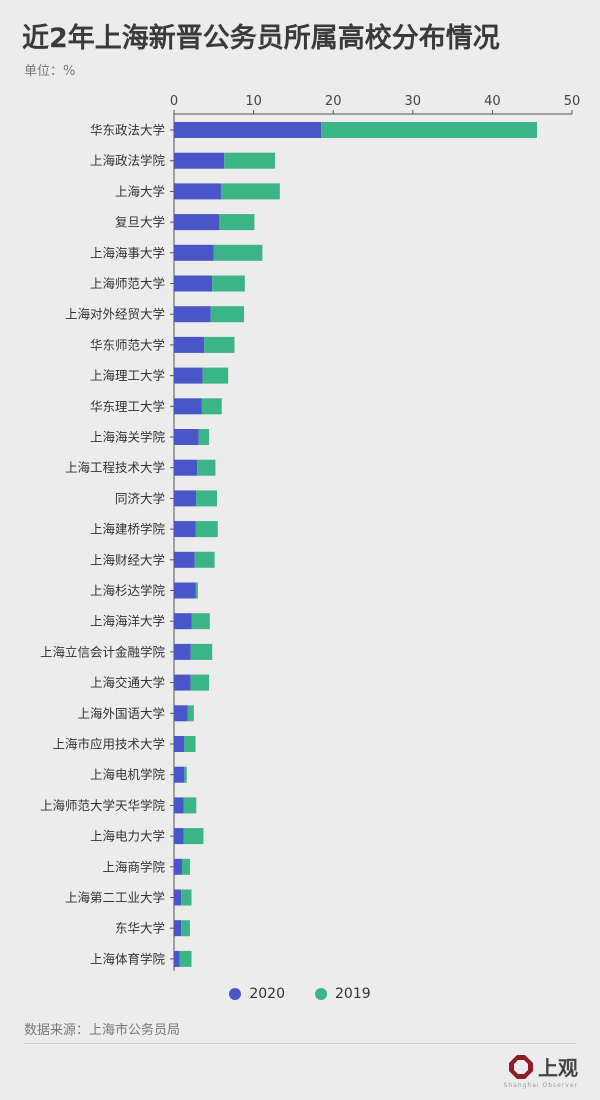  Describe the element at coordinates (127, 283) in the screenshot. I see `category-label: 上海师范大学` at that location.